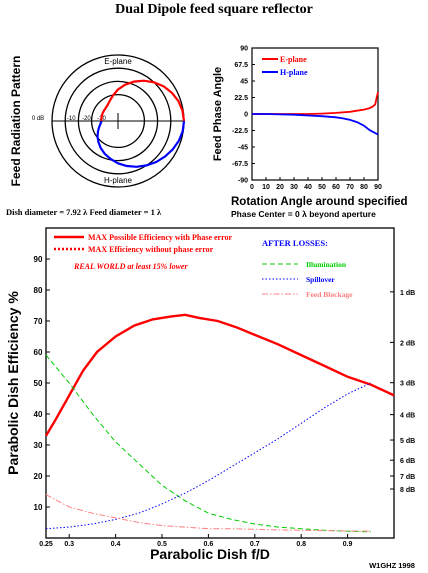  What do you see at coordinates (407, 343) in the screenshot?
I see `eff-db-tick-label: 2 dB` at bounding box center [407, 343].